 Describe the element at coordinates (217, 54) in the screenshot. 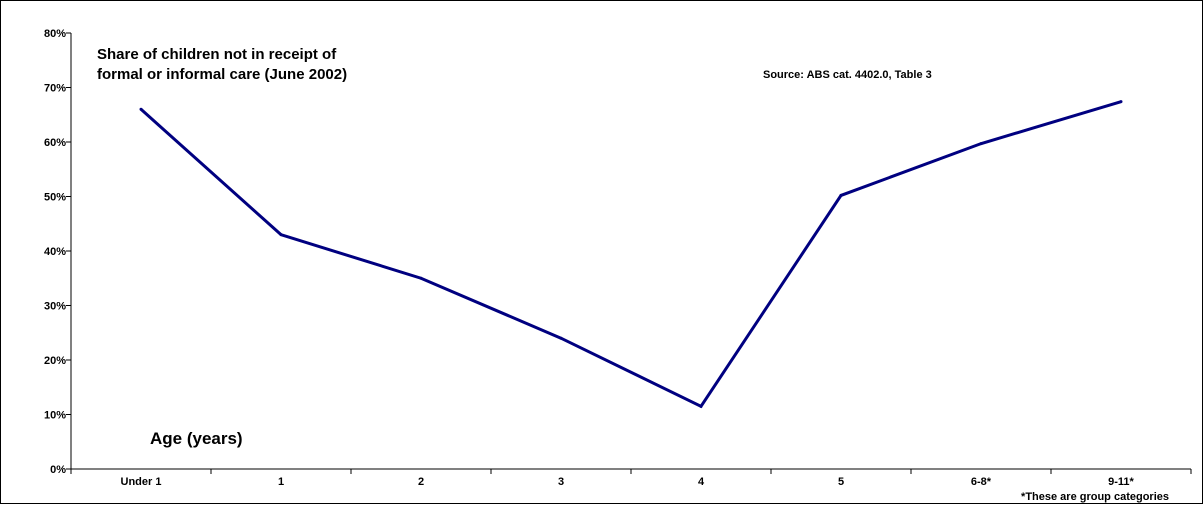

I see `chart-title-line-1: Share of children not in receipt of` at that location.